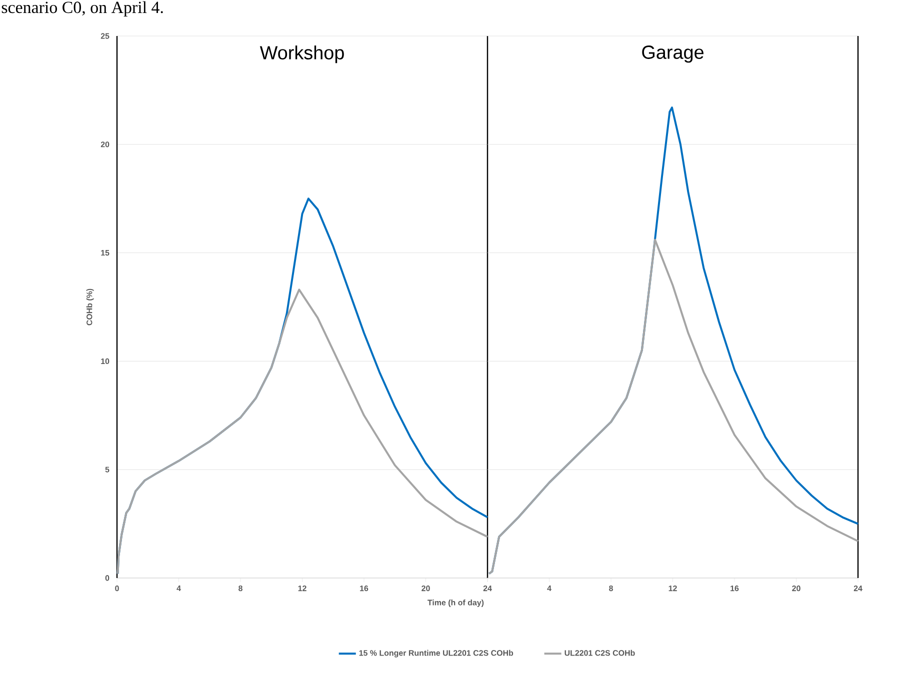  I want to click on chart-title: Garage, so click(673, 54).